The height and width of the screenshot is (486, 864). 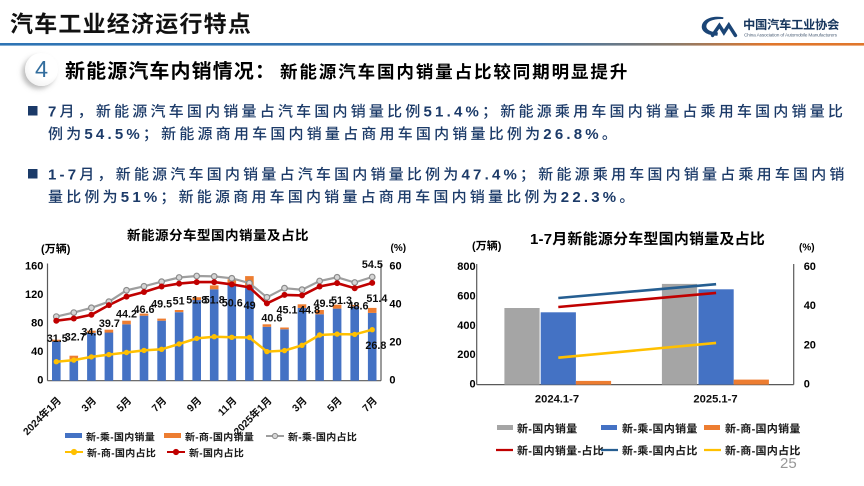 What do you see at coordinates (572, 134) in the screenshot?
I see `svg-text: 26.8%` at bounding box center [572, 134].